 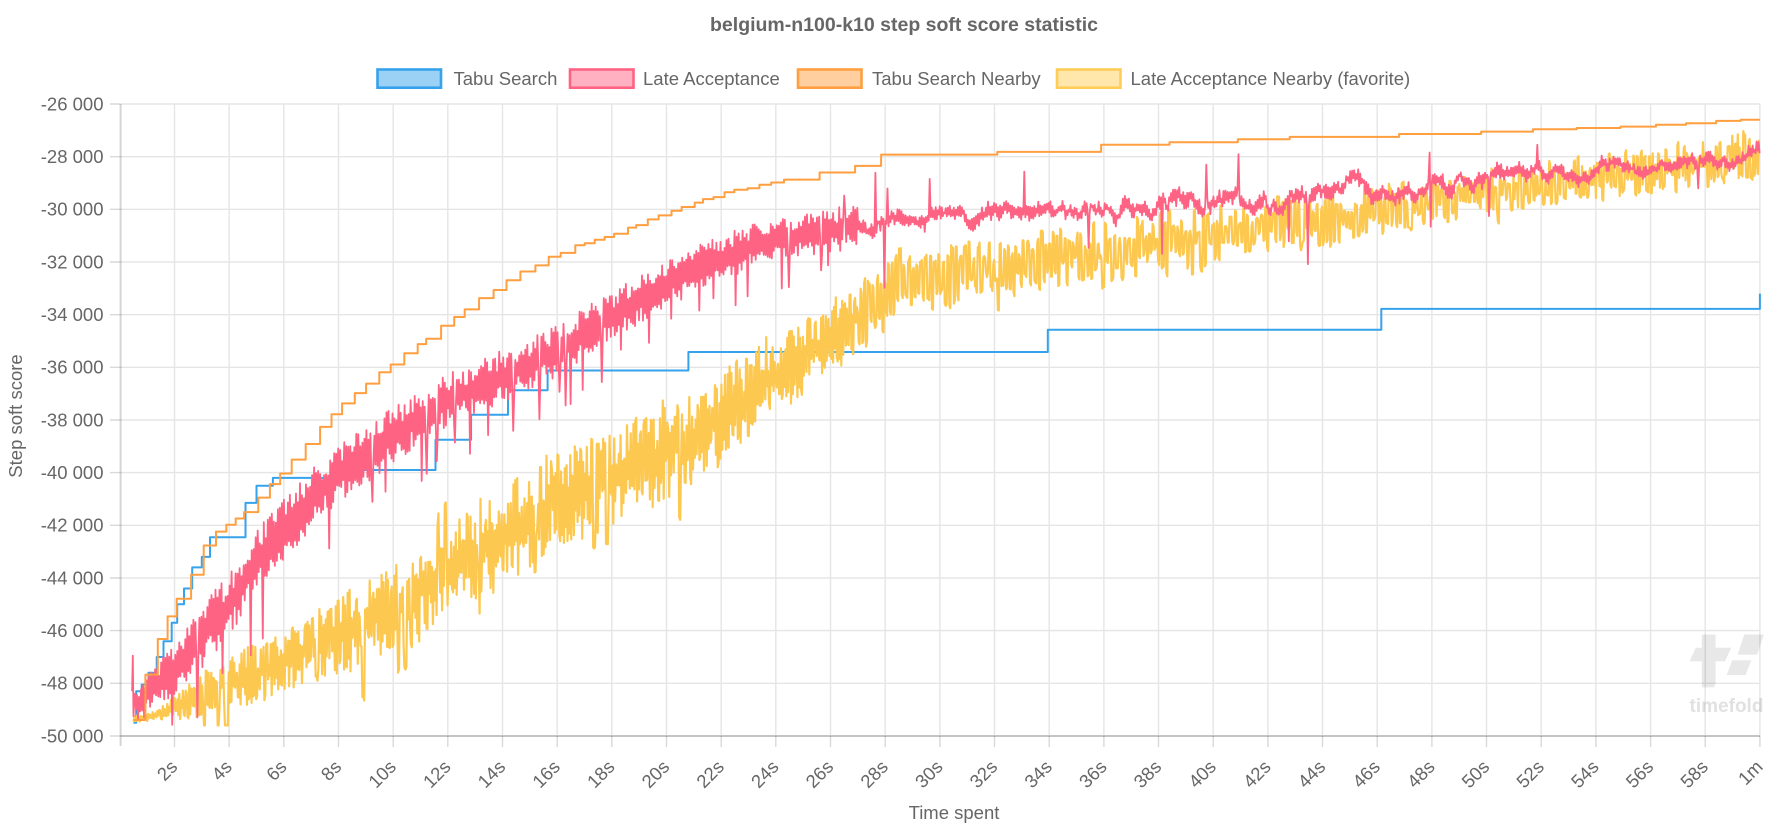 I want to click on svg-text: 52s, so click(x=1530, y=774).